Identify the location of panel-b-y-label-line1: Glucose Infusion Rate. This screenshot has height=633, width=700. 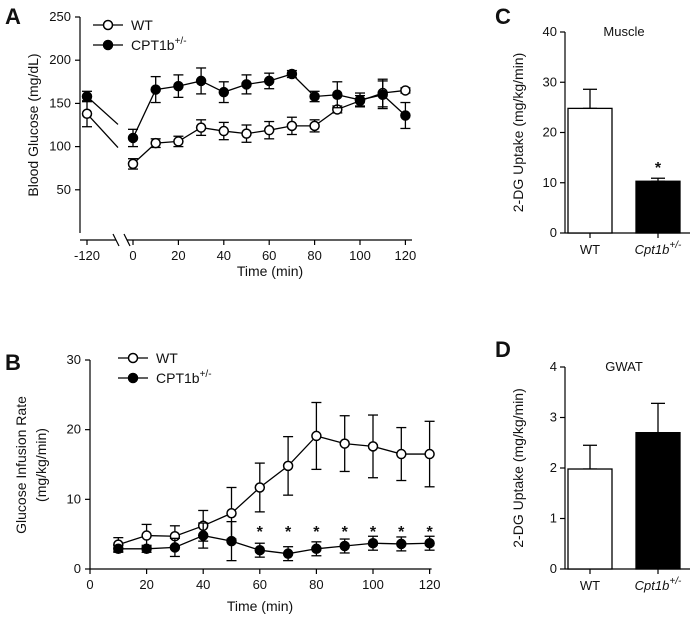
(21, 465).